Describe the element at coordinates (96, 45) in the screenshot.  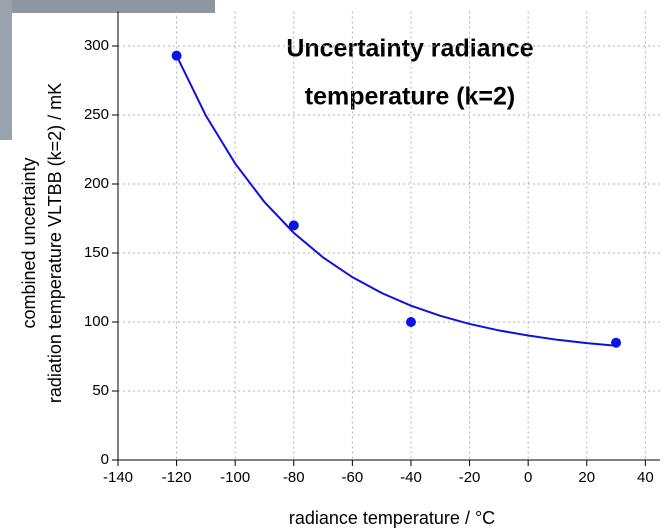
I see `y-tick-label: 300` at that location.